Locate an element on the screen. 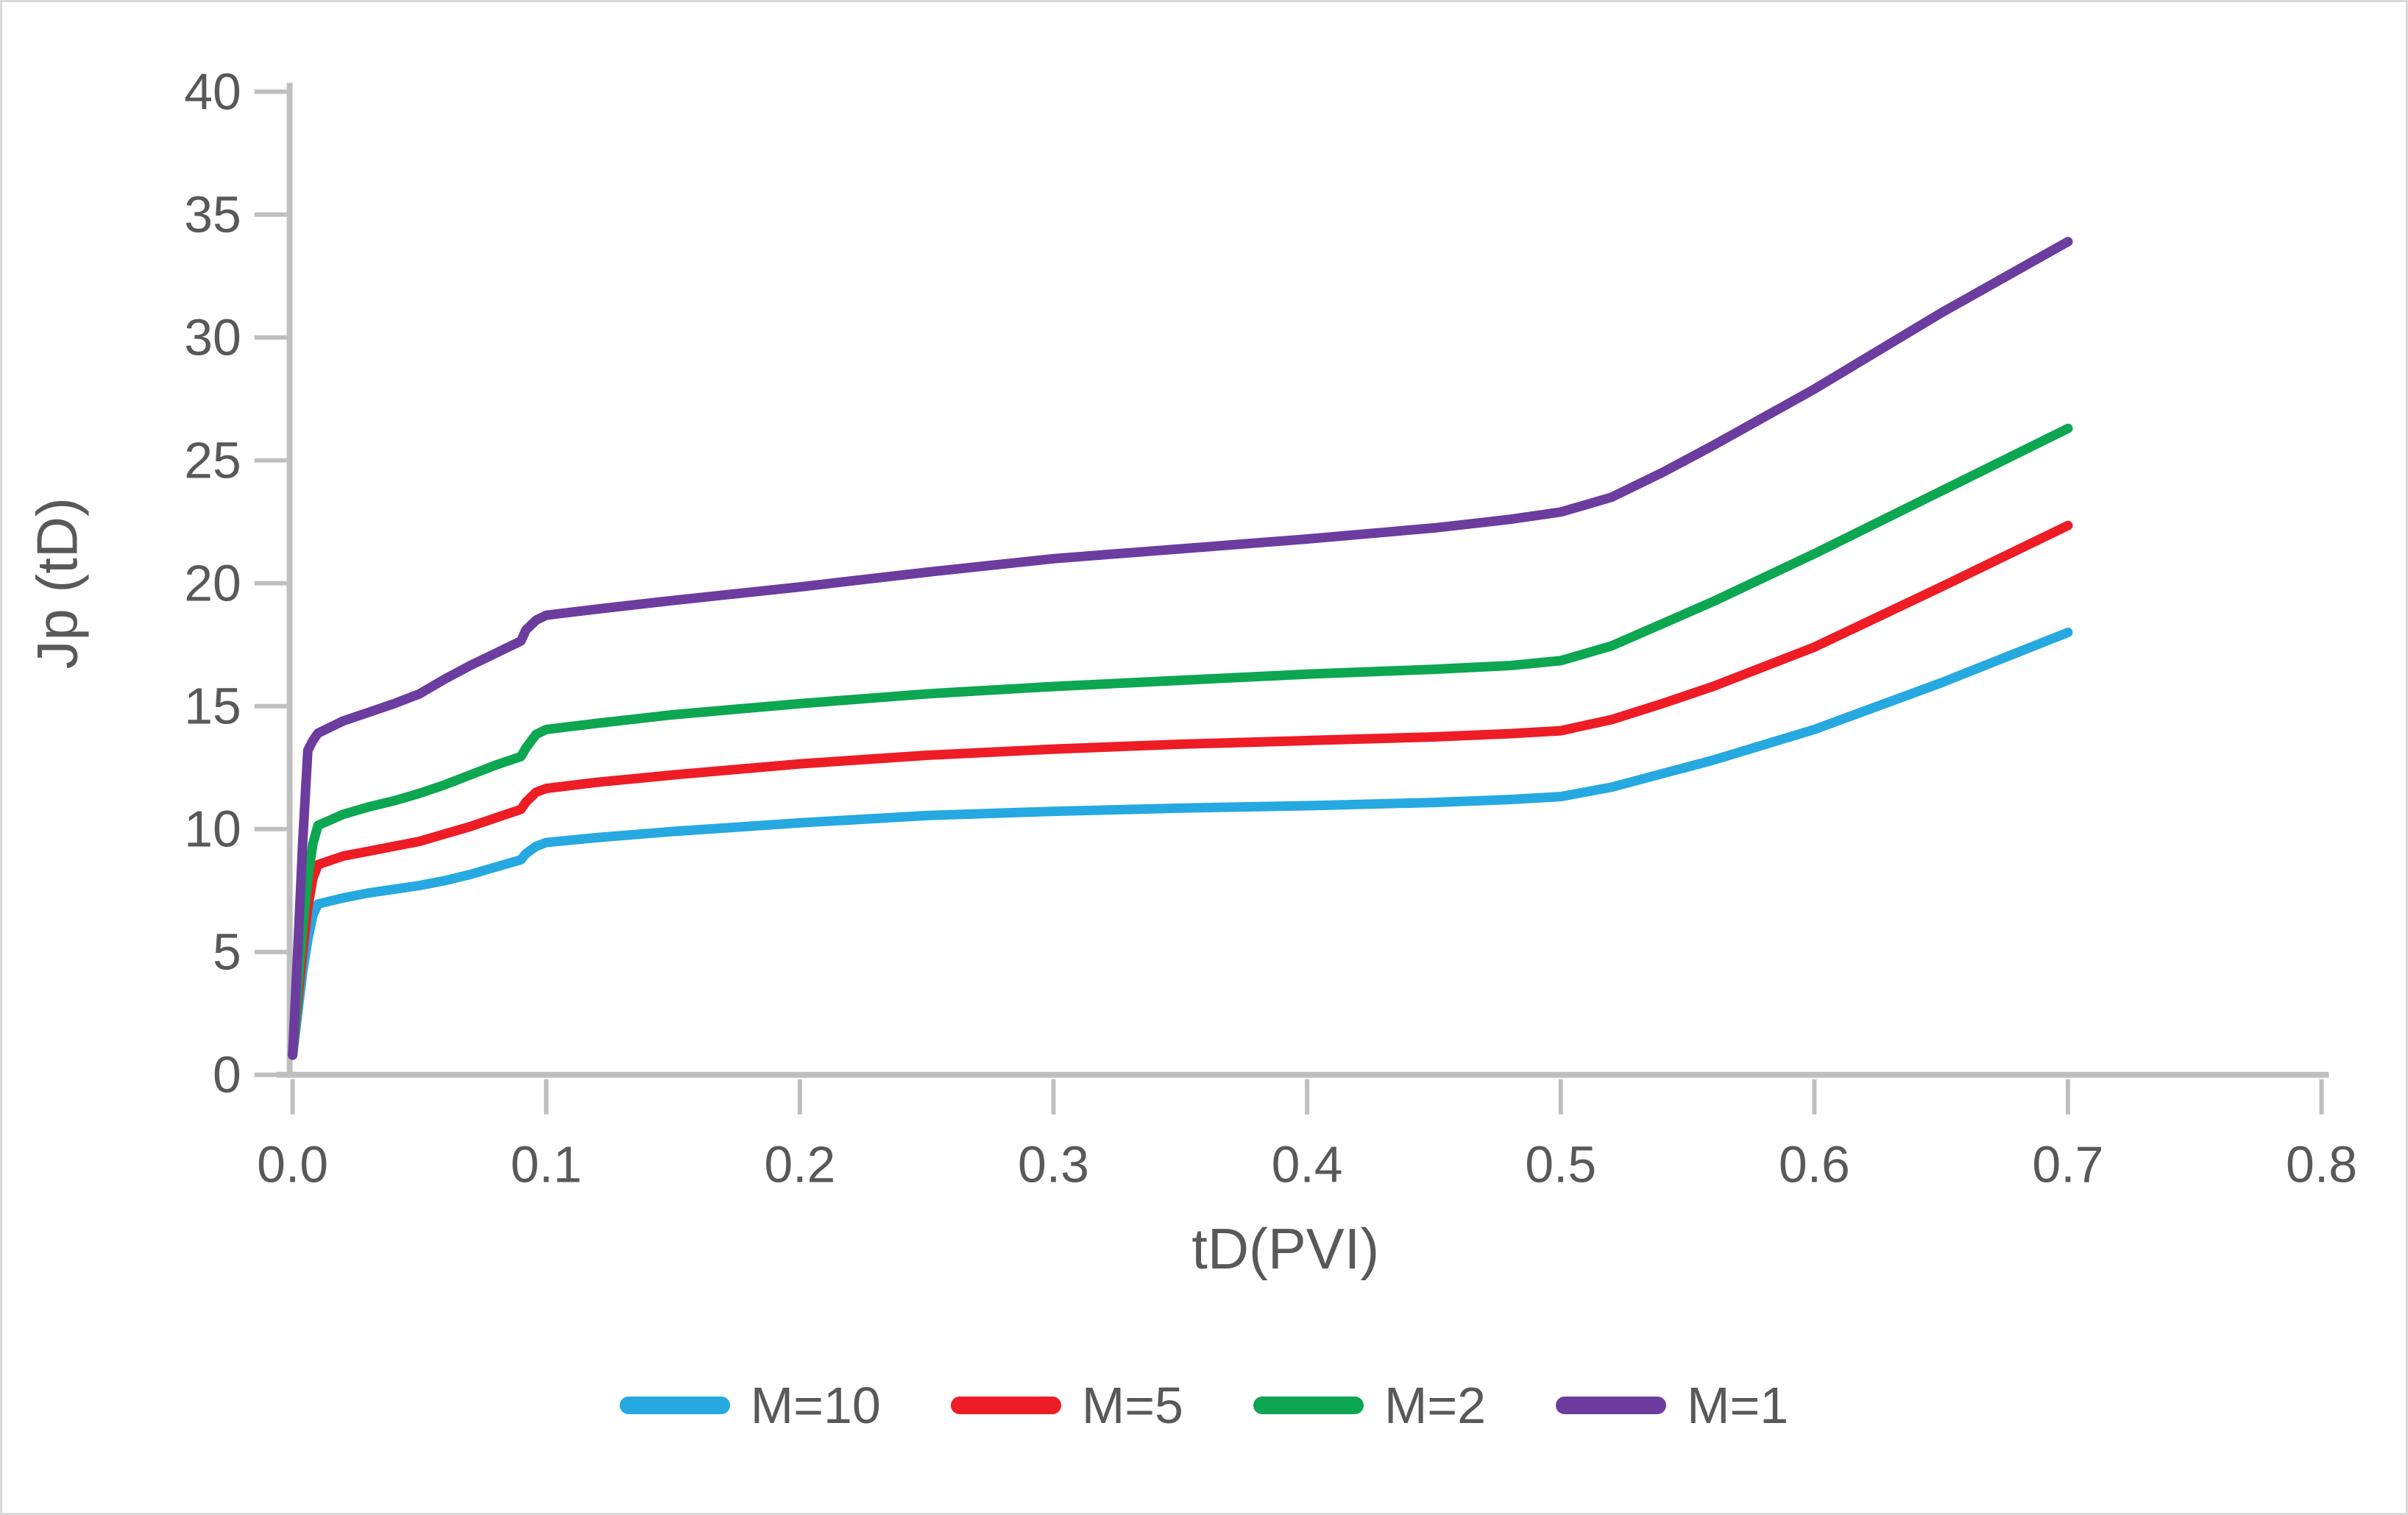 The height and width of the screenshot is (1515, 2408). x-tick-label: 0.6 is located at coordinates (1814, 1164).